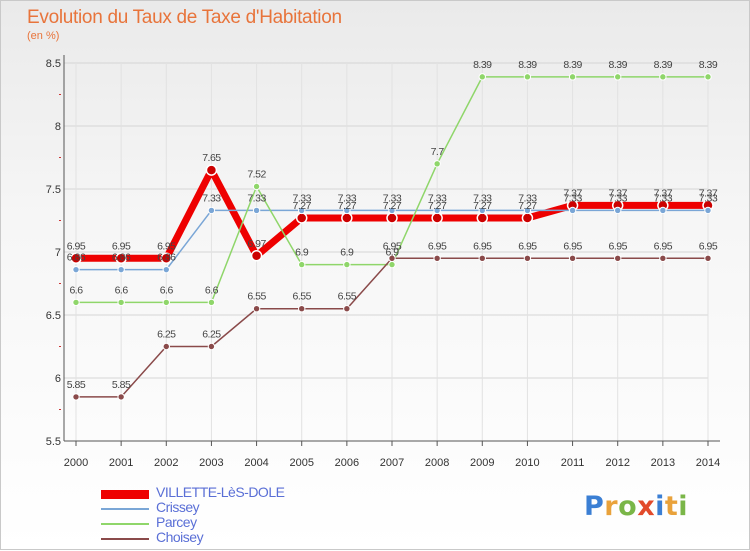 Image resolution: width=750 pixels, height=551 pixels. Describe the element at coordinates (663, 463) in the screenshot. I see `x-tick-label: 2013` at that location.